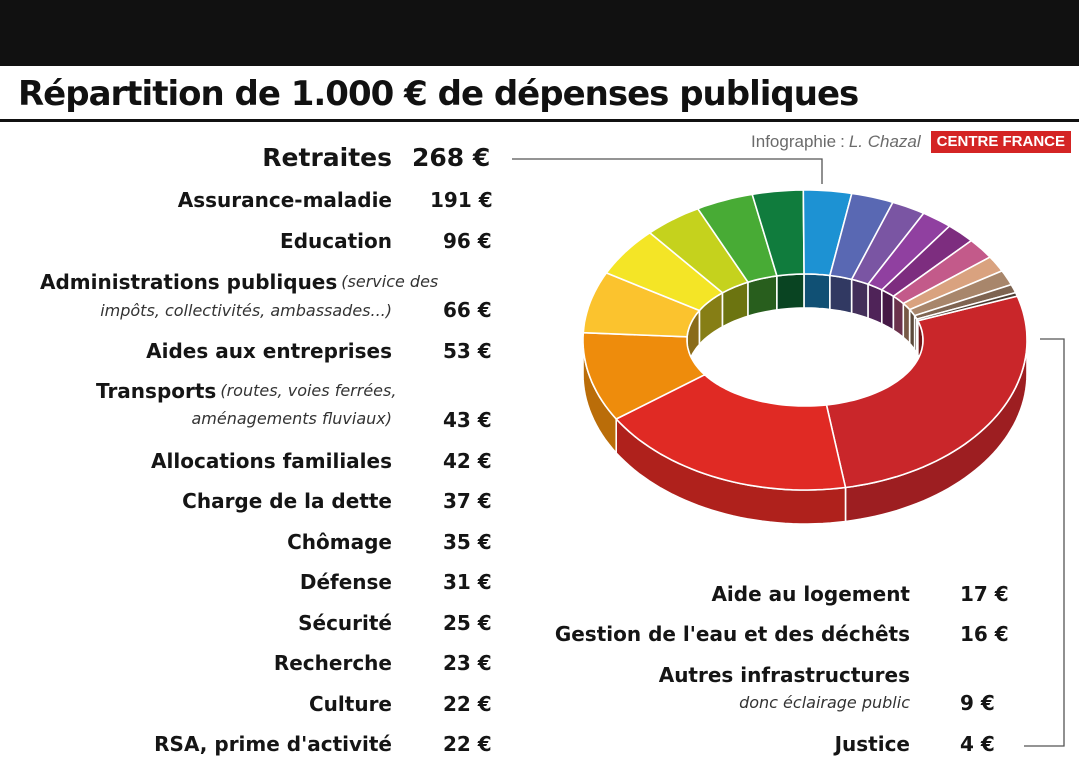  I want to click on credit-author: L. Chazal, so click(884, 141).